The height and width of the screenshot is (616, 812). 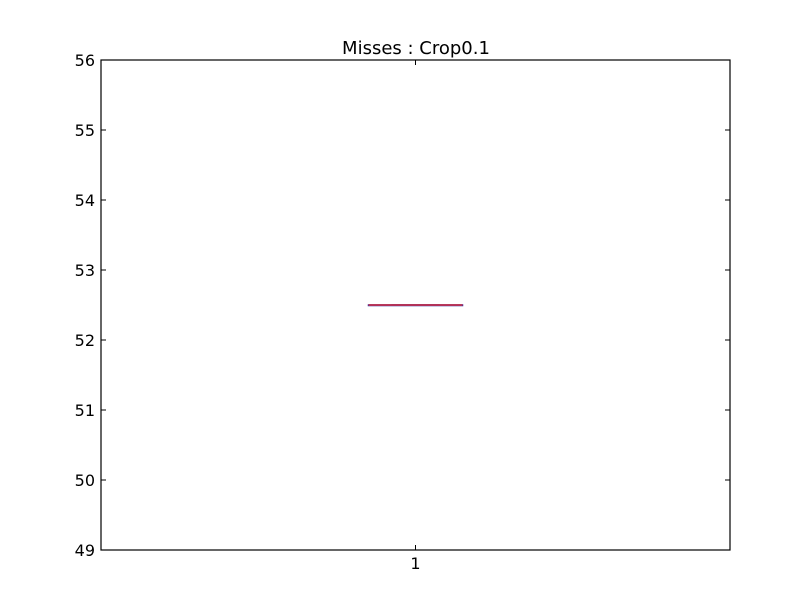 I want to click on y-tick-label: 52, so click(x=85, y=340).